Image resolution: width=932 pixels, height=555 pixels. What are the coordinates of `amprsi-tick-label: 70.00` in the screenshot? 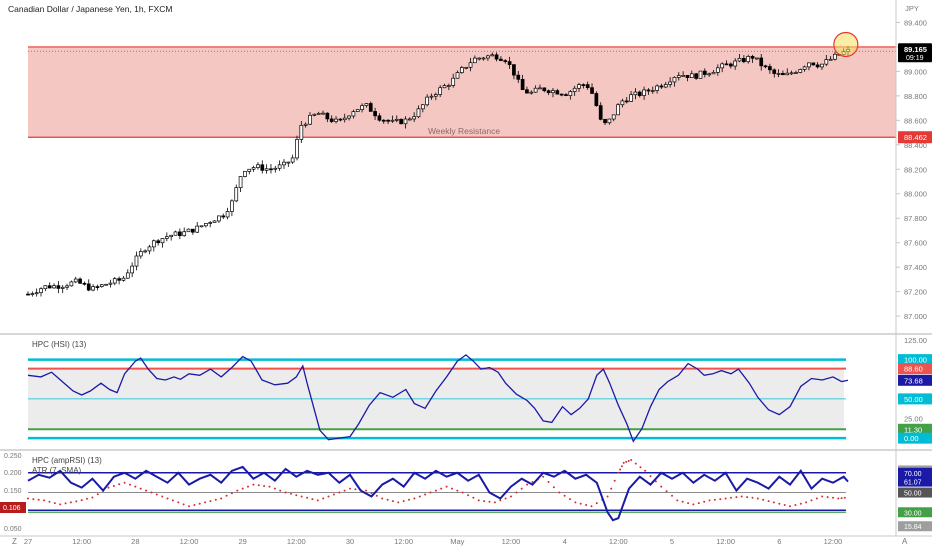 It's located at (913, 474).